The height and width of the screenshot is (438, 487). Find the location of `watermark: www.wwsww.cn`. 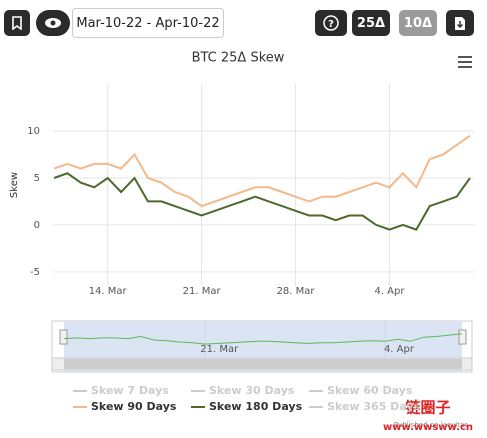

watermark: www.wwsww.cn is located at coordinates (428, 427).